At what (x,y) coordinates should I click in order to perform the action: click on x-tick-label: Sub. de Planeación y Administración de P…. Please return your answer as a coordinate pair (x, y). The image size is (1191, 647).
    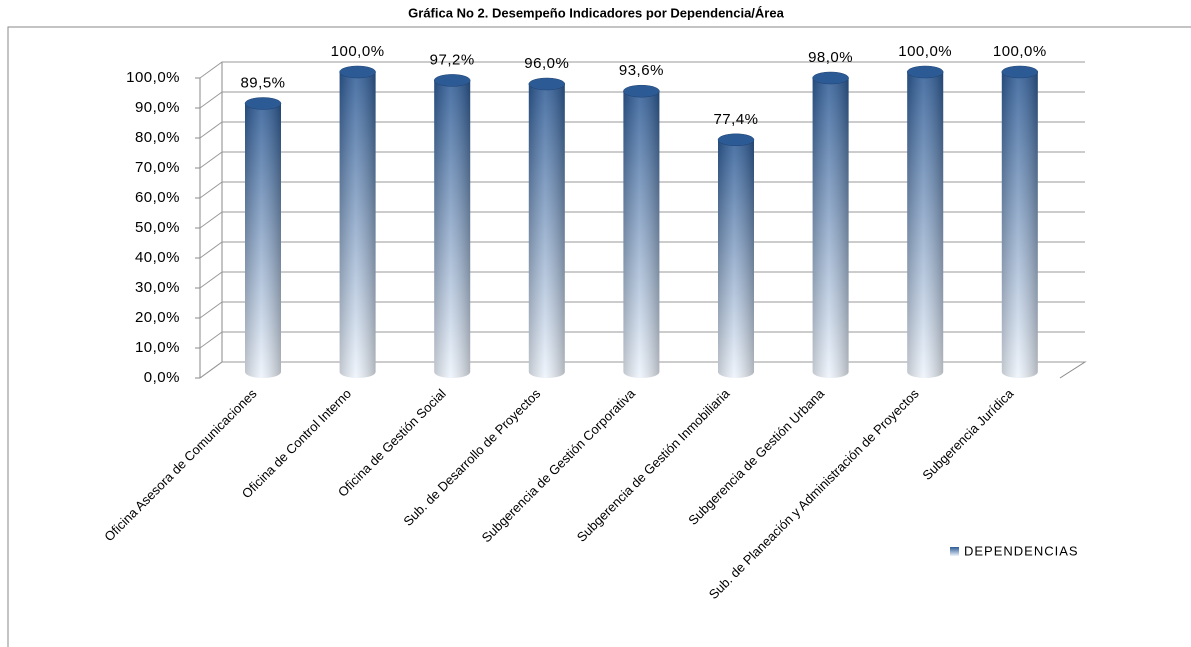
    Looking at the image, I should click on (814, 494).